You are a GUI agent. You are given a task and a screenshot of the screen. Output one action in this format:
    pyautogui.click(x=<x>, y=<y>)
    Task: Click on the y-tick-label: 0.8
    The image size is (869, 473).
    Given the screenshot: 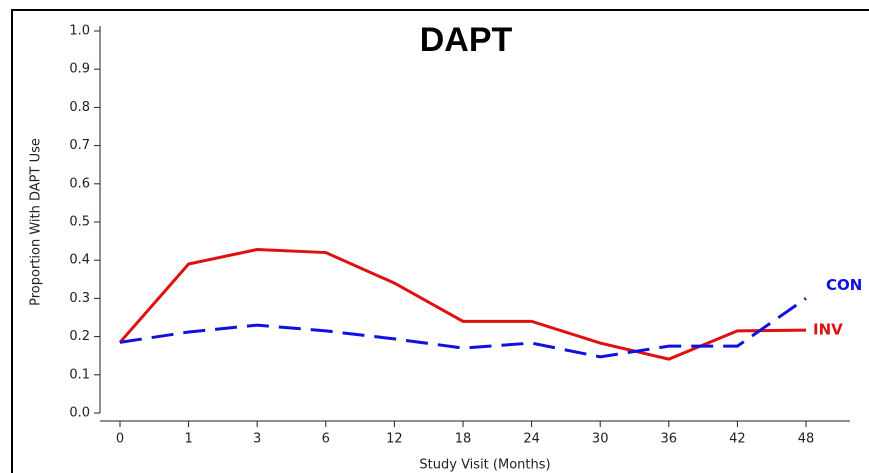 What is the action you would take?
    pyautogui.click(x=79, y=107)
    